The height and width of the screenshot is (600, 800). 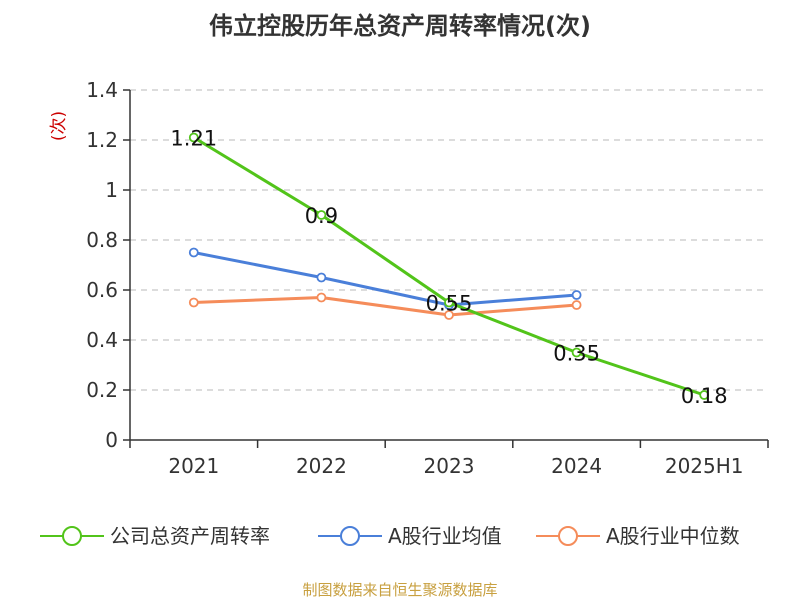 I want to click on y-tick-label: 1, so click(x=111, y=190).